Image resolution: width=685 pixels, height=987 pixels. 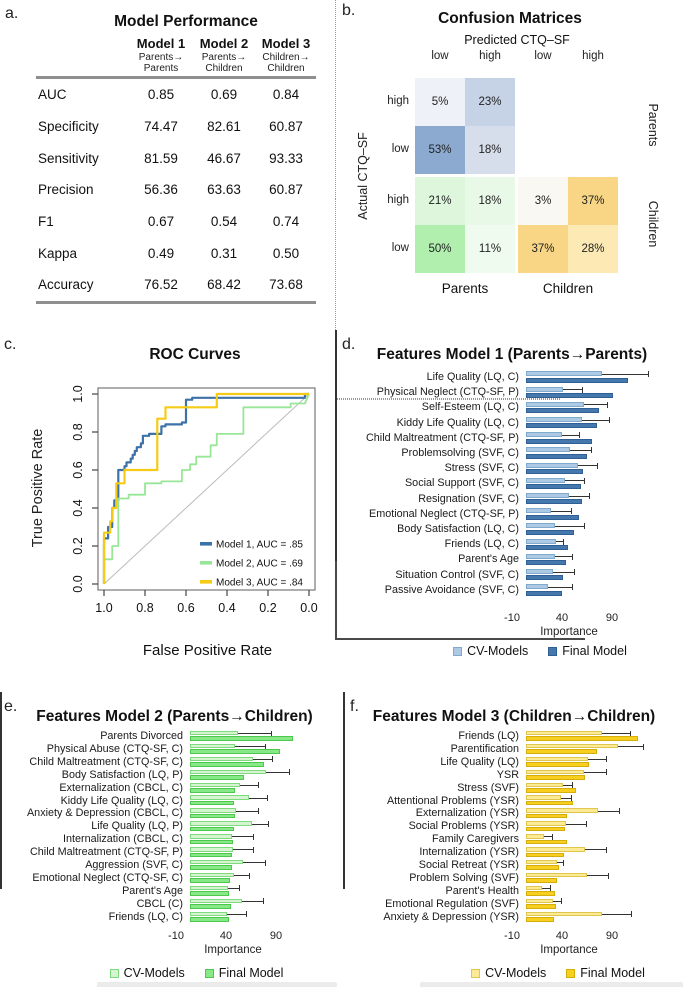 What do you see at coordinates (224, 285) in the screenshot?
I see `metric-value: 68.42` at bounding box center [224, 285].